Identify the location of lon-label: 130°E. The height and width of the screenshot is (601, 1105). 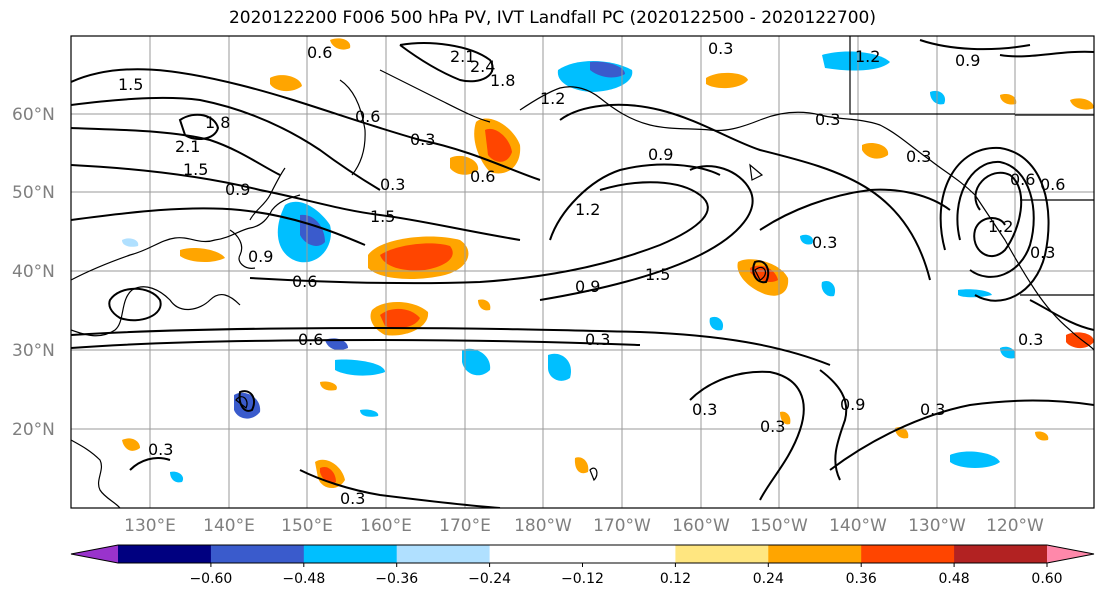
(150, 526).